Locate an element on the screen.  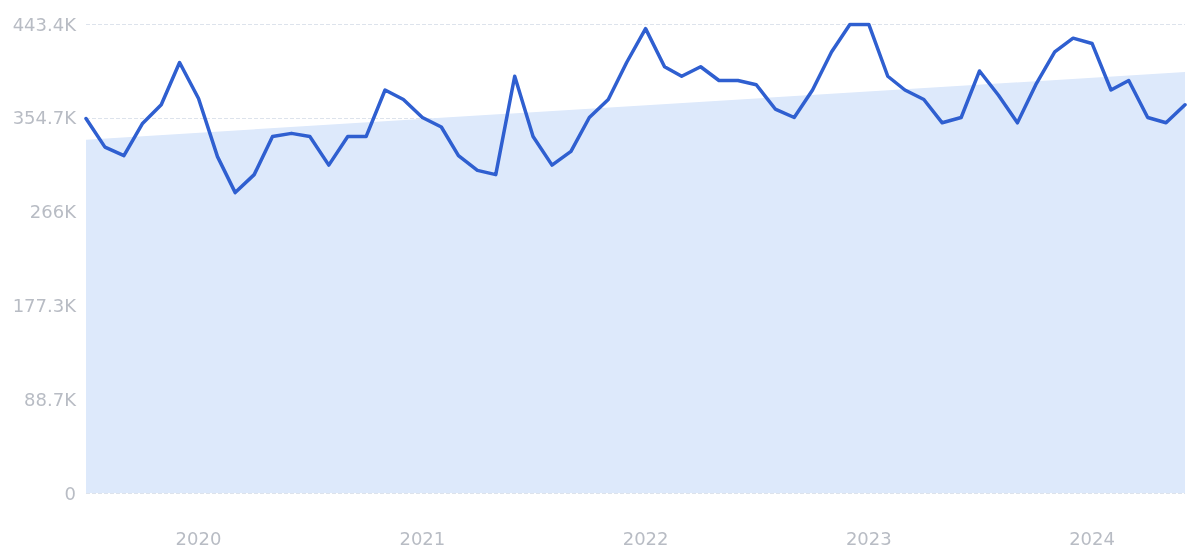
y-tick-label: 88.7K is located at coordinates (51, 399).